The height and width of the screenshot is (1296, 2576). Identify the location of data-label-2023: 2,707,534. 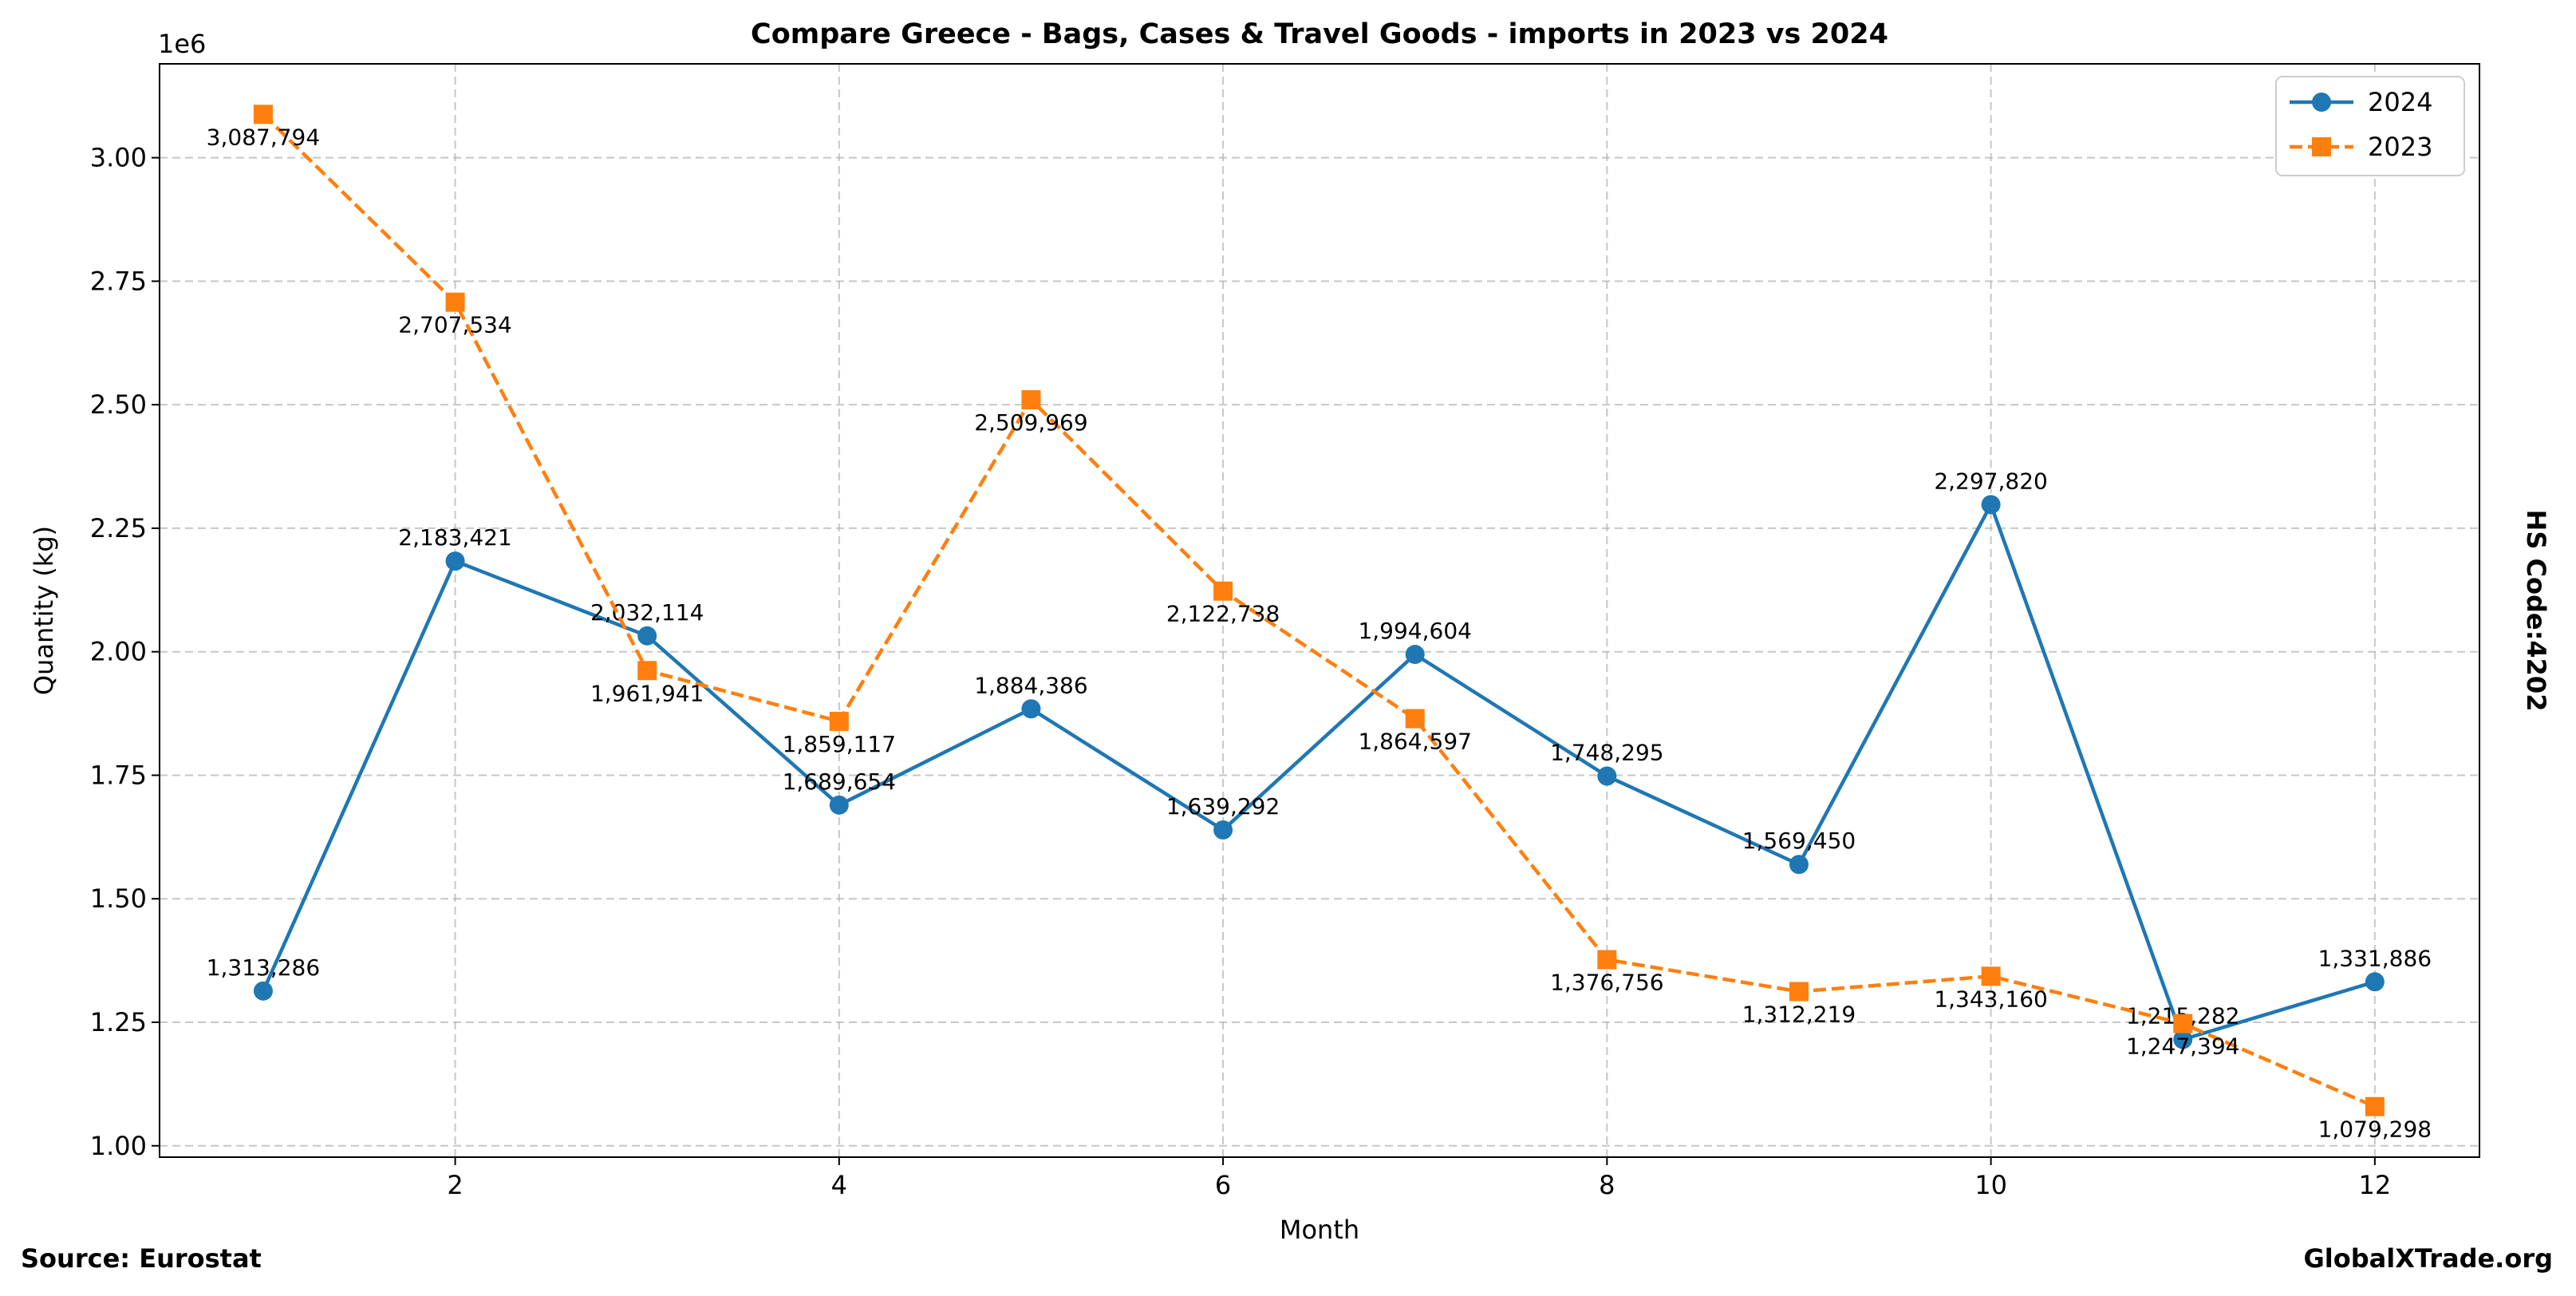
(455, 325).